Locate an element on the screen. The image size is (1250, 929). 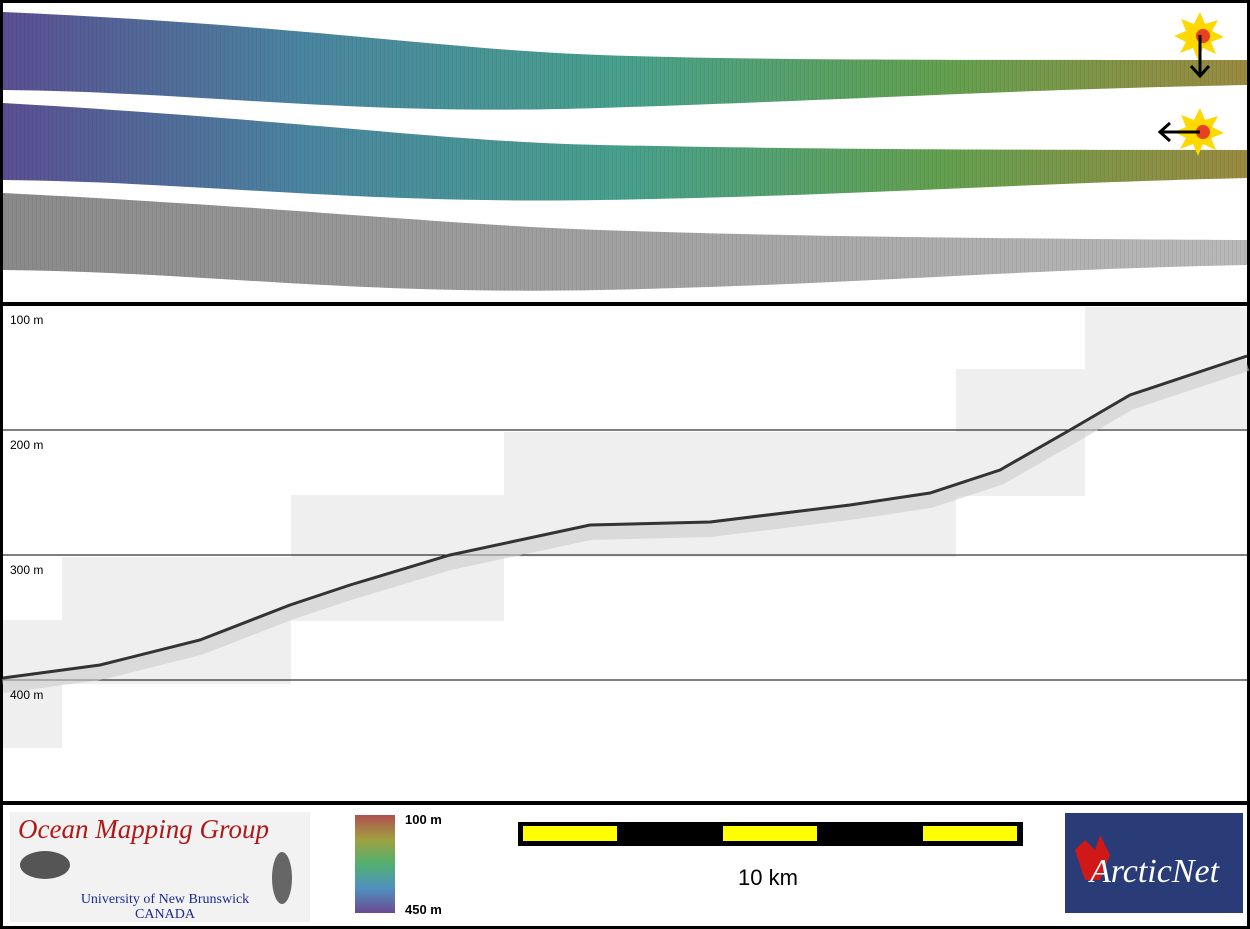
depth-label: 100 m is located at coordinates (26, 320).